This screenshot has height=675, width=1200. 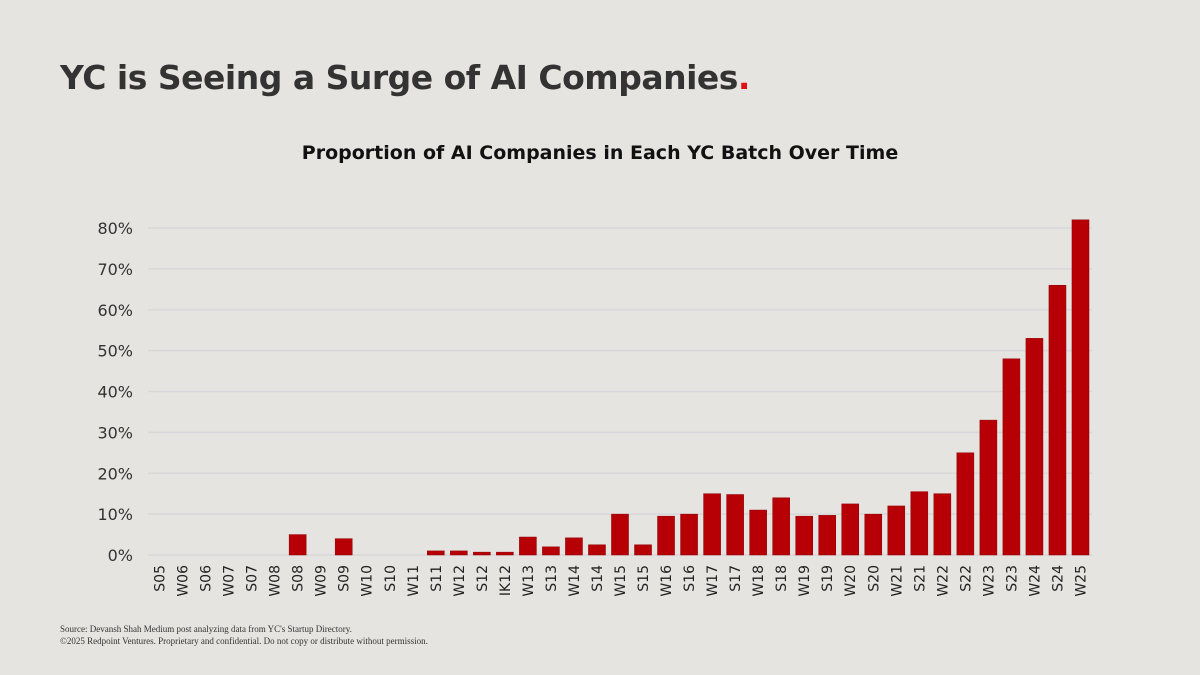 What do you see at coordinates (297, 545) in the screenshot?
I see `bar-S08` at bounding box center [297, 545].